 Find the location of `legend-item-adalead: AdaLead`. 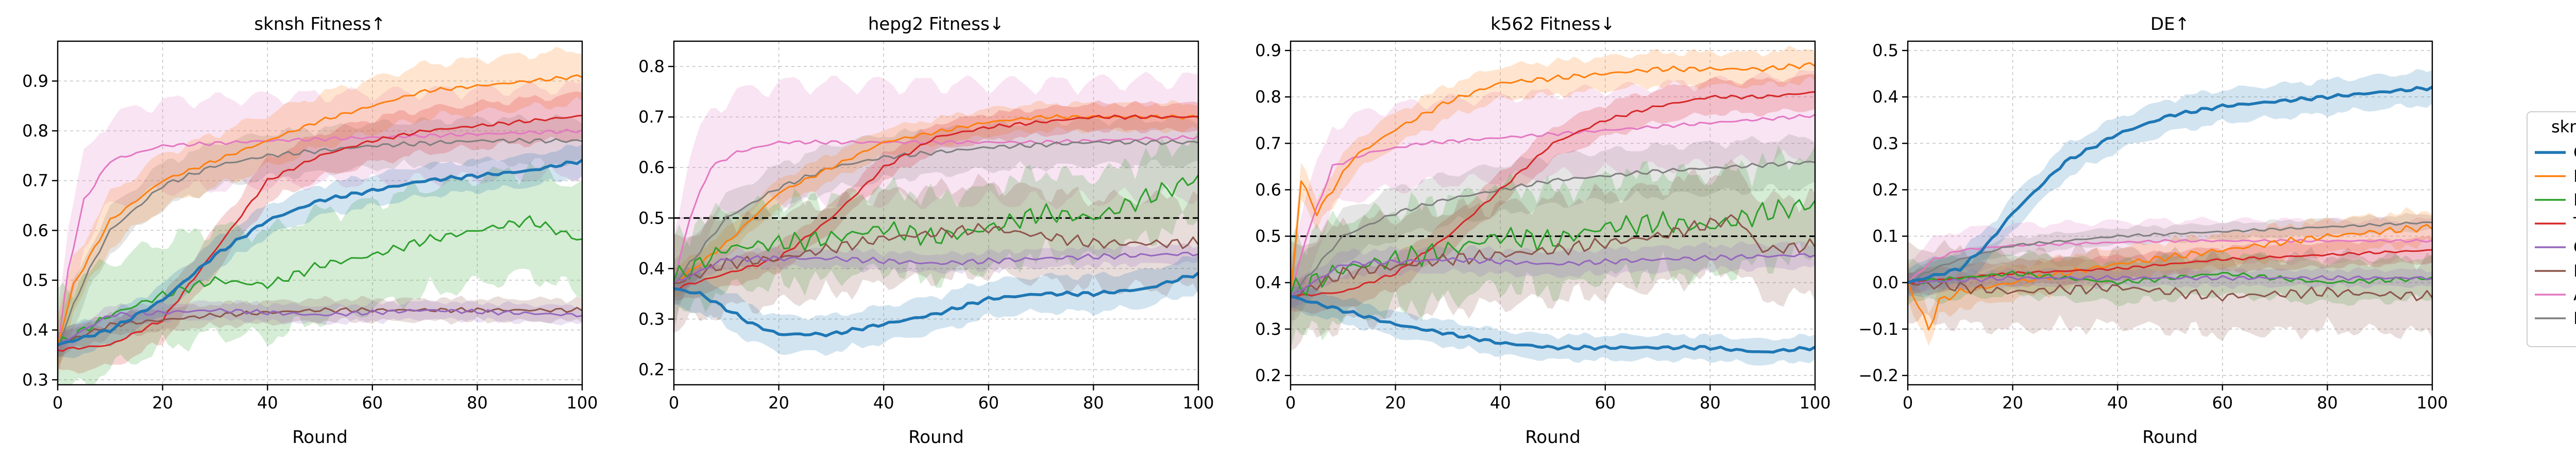

legend-item-adalead: AdaLead is located at coordinates (2555, 294).